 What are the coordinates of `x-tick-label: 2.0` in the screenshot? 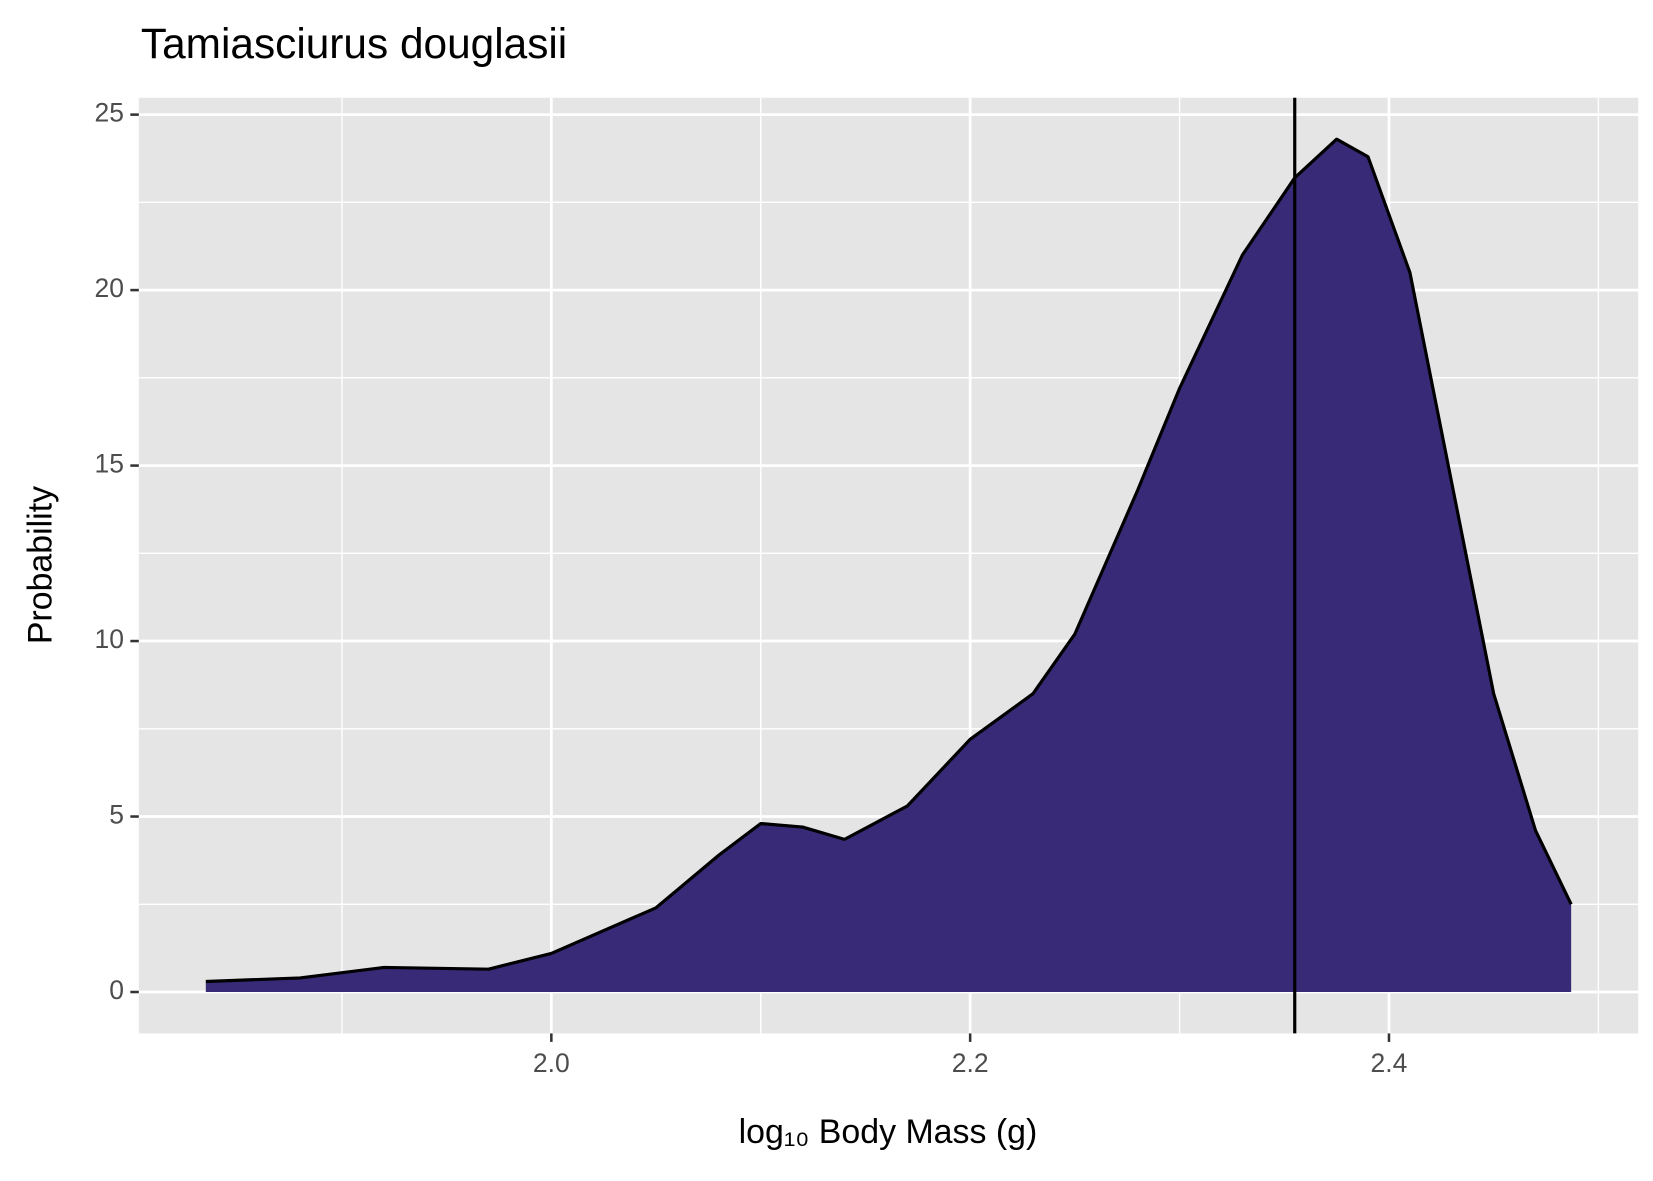 It's located at (551, 1063).